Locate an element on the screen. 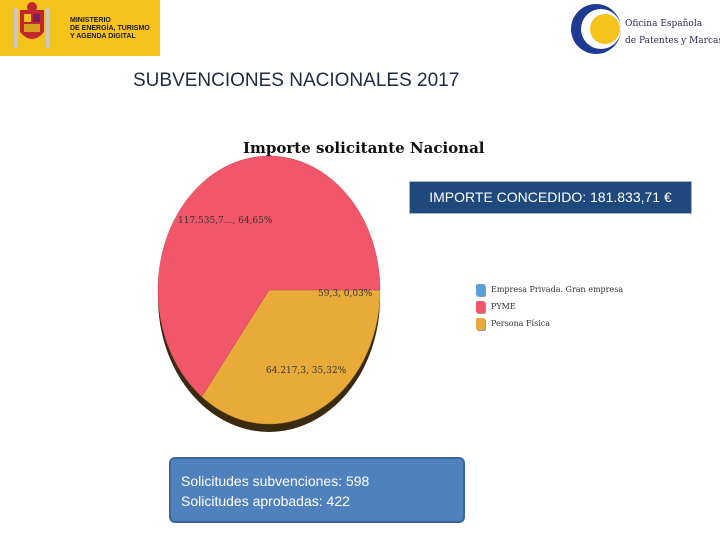 Image resolution: width=720 pixels, height=540 pixels. data-label-gran-empresa: 59,3, 0,03% is located at coordinates (345, 294).